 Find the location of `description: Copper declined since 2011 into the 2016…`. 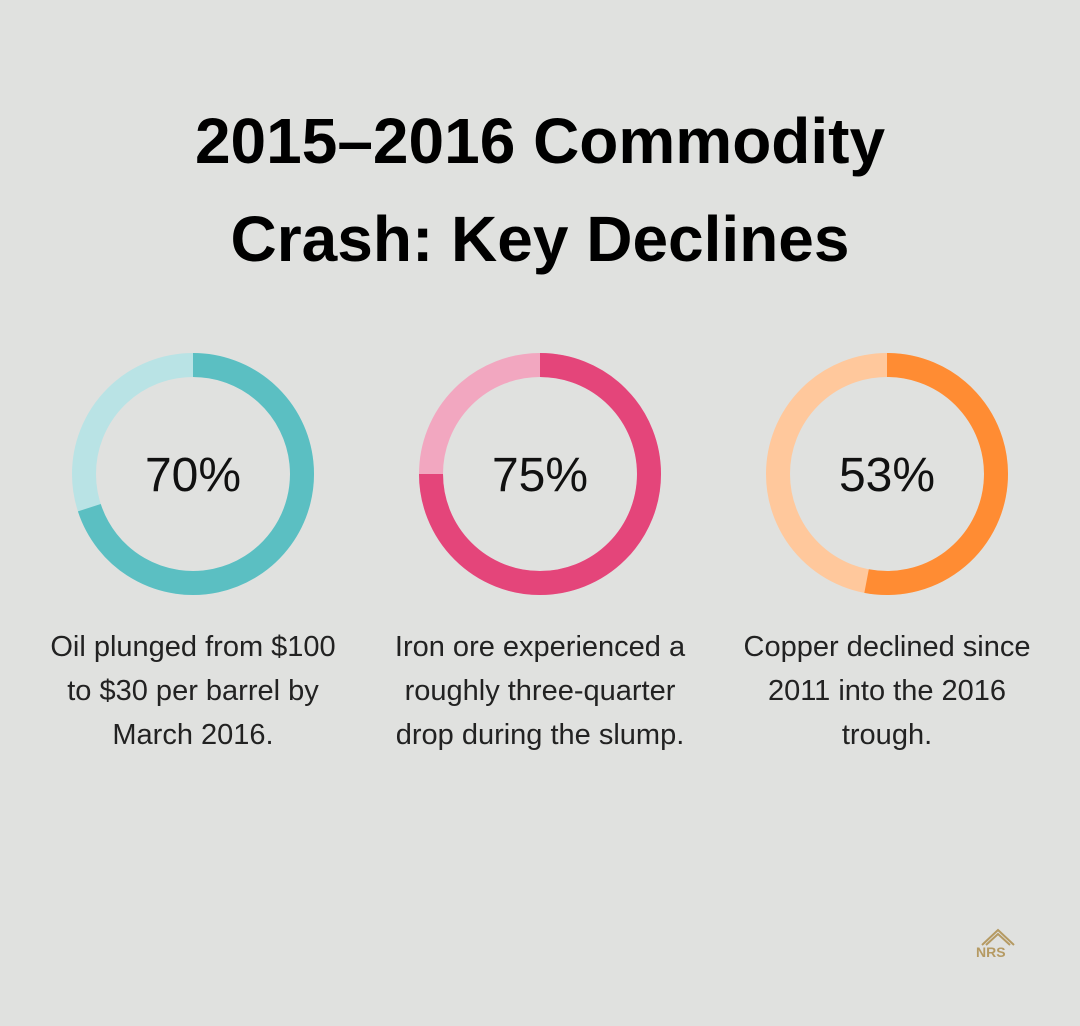

description: Copper declined since 2011 into the 2016… is located at coordinates (887, 691).